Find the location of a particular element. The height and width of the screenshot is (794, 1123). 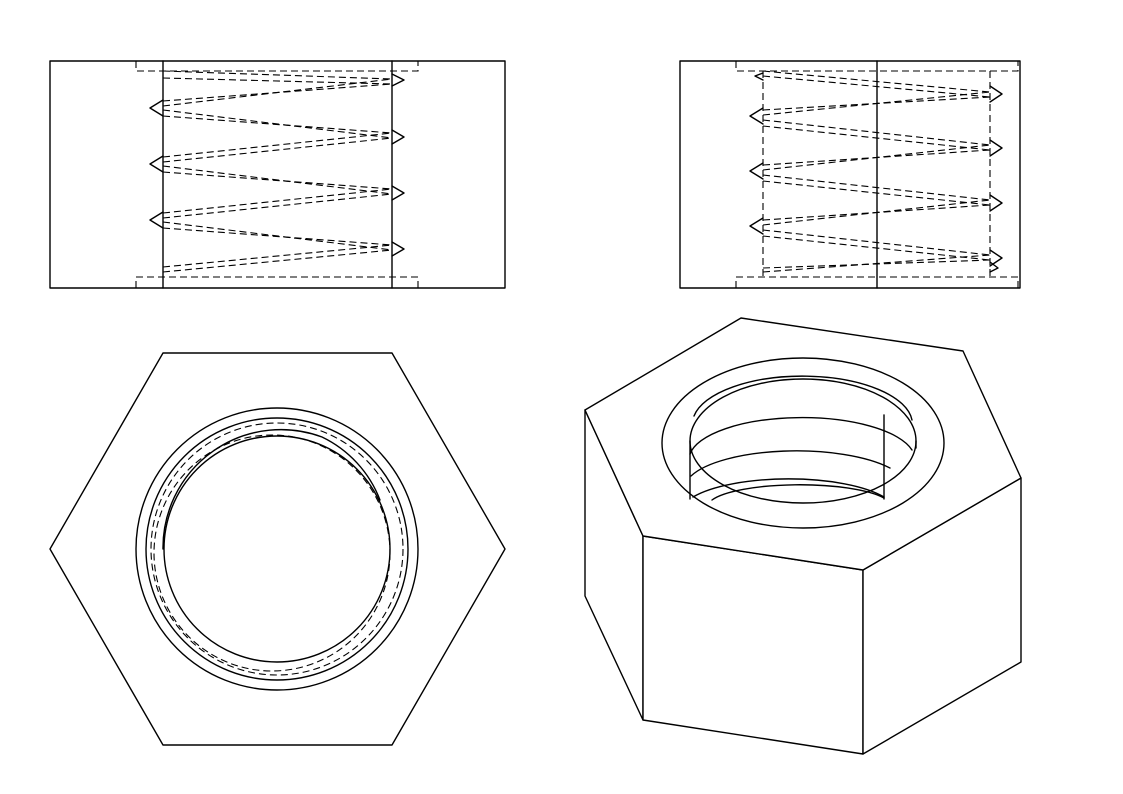

front-view-top-chamfer is located at coordinates (277, 66).